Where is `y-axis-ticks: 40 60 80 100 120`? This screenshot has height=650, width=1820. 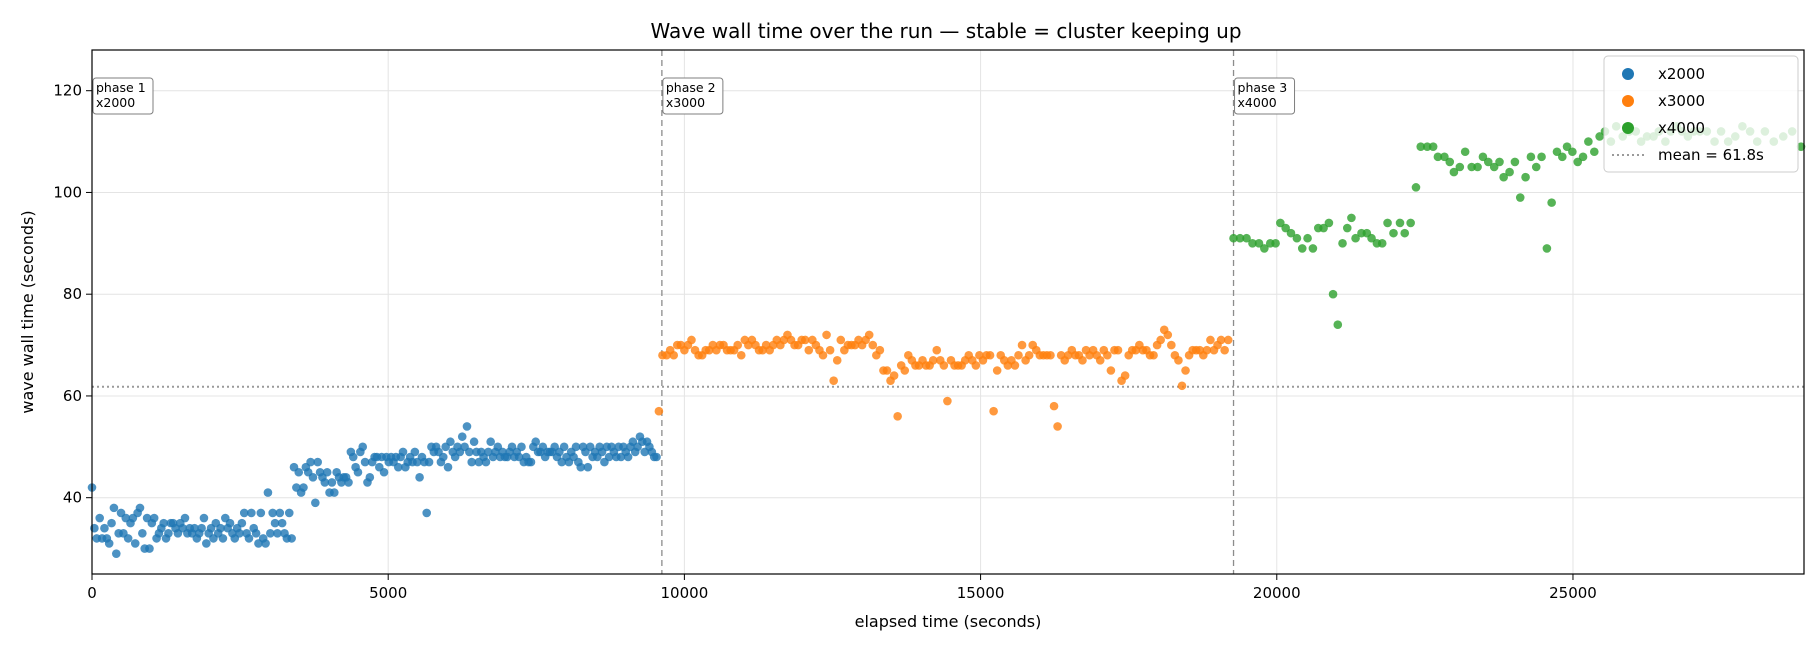
y-axis-ticks: 40 60 80 100 120 is located at coordinates (72, 294).